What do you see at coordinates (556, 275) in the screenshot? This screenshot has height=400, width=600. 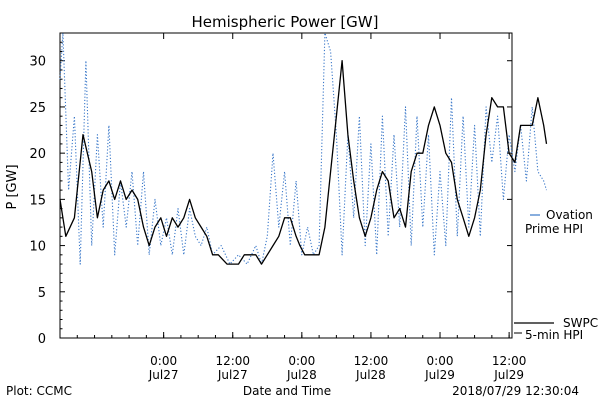 I see `legend: Ovation Prime HPI SWPC 5-min HPI` at bounding box center [556, 275].